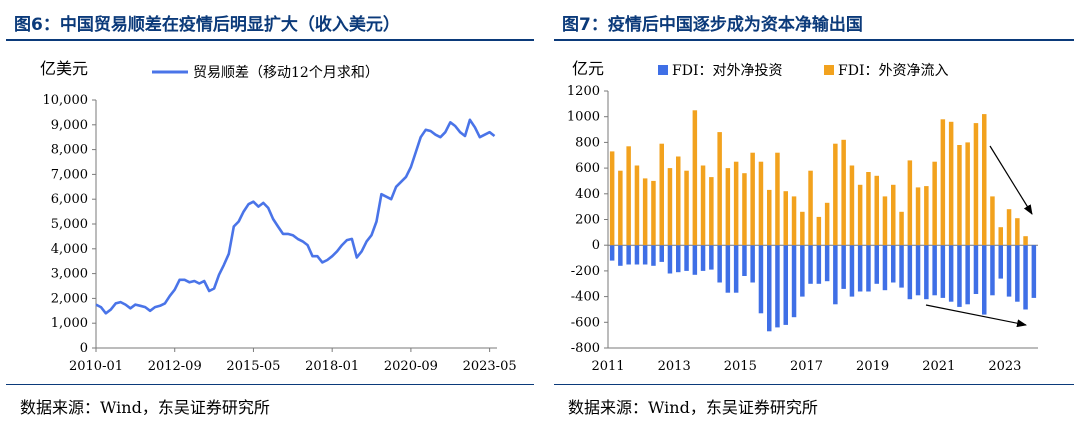  I want to click on x-tick-label: 2019, so click(872, 366).